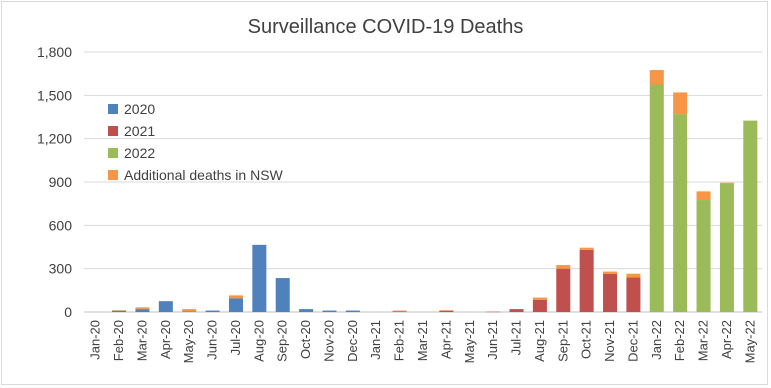 This screenshot has width=771, height=388. Describe the element at coordinates (203, 175) in the screenshot. I see `legend-label: Additional deaths in NSW` at that location.